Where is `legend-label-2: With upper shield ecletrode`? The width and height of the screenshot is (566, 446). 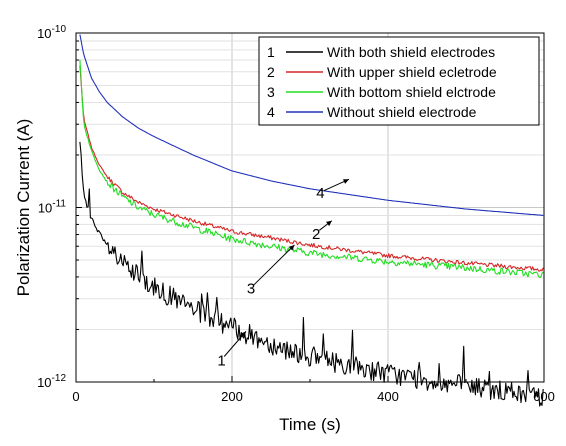 legend-label-2: With upper shield ecletrode is located at coordinates (412, 72).